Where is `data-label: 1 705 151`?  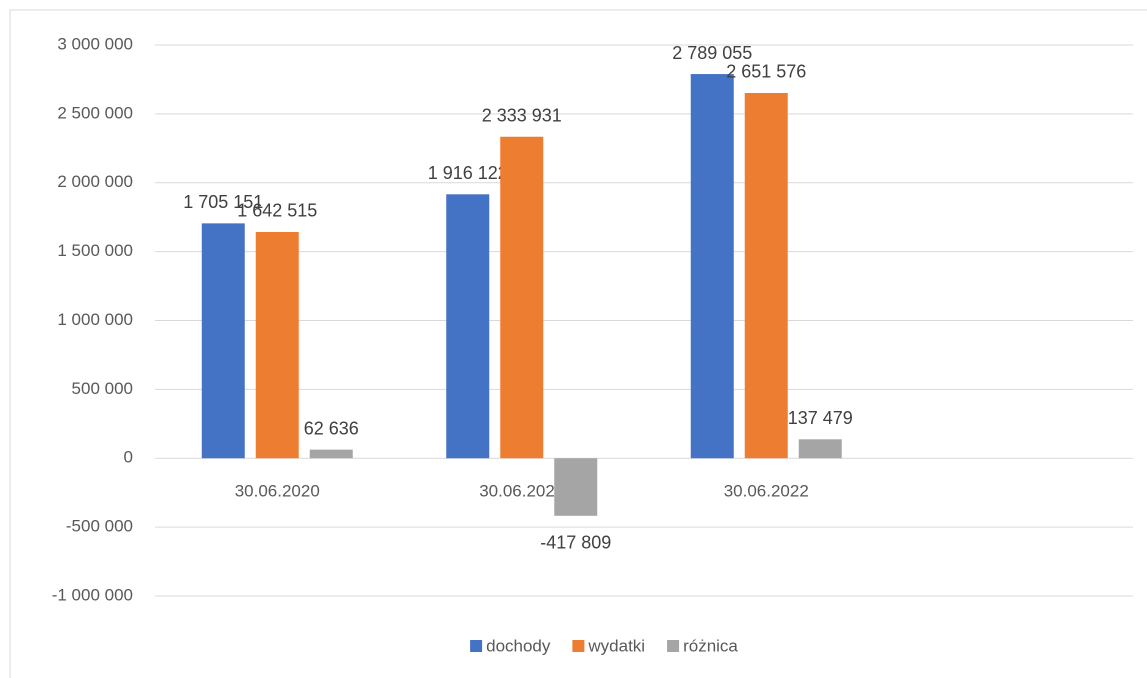 data-label: 1 705 151 is located at coordinates (223, 202).